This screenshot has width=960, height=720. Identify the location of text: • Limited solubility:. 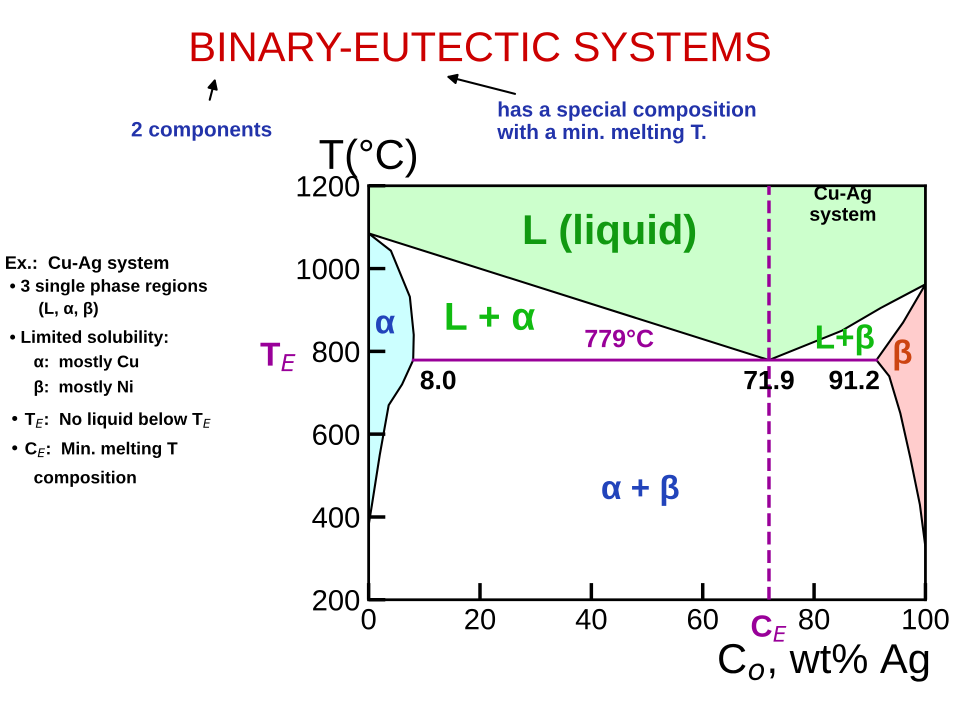
(89, 338).